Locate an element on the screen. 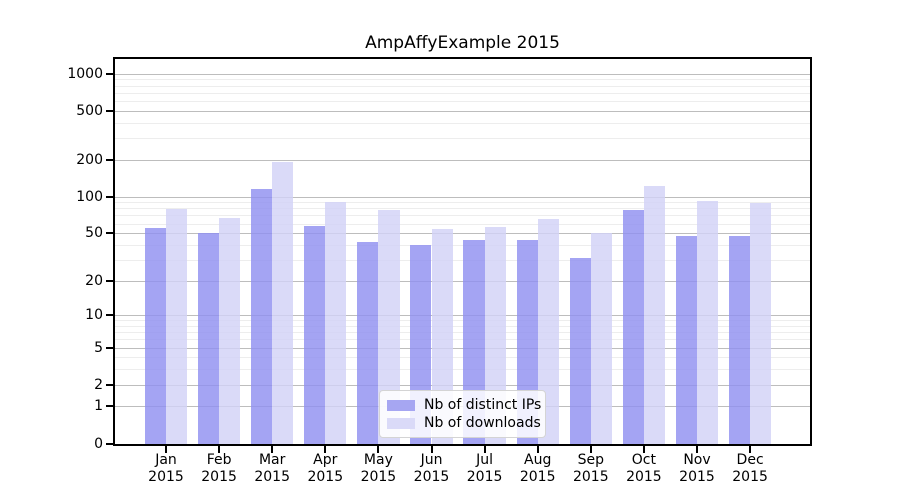 This screenshot has width=900, height=500. x-tick-label-apr: Apr 2015 is located at coordinates (325, 469).